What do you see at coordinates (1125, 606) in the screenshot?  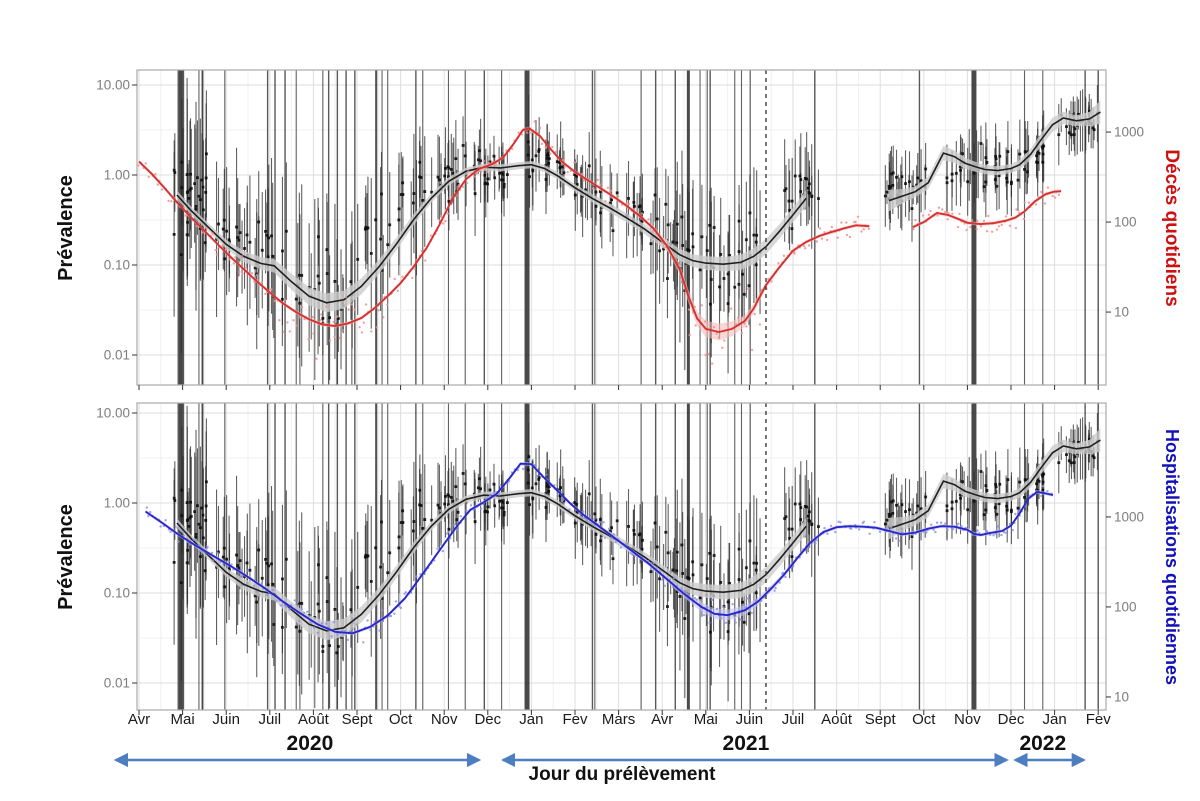 I see `y-right-tick-label: 100` at bounding box center [1125, 606].